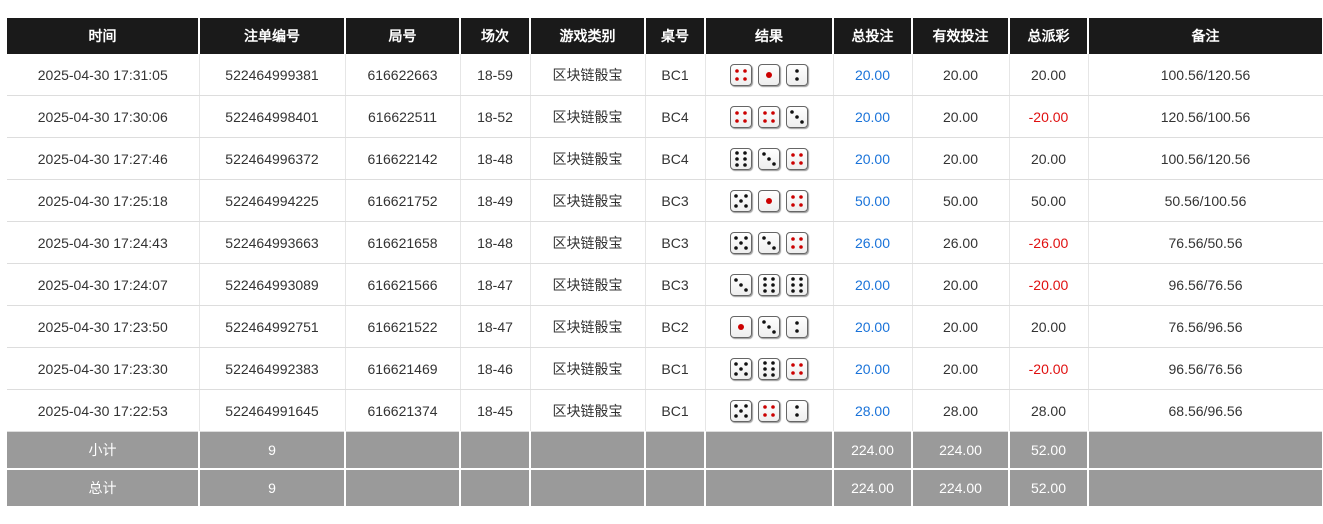 The height and width of the screenshot is (524, 1323). Describe the element at coordinates (1205, 116) in the screenshot. I see `cell-note: 120.56/100.56` at that location.